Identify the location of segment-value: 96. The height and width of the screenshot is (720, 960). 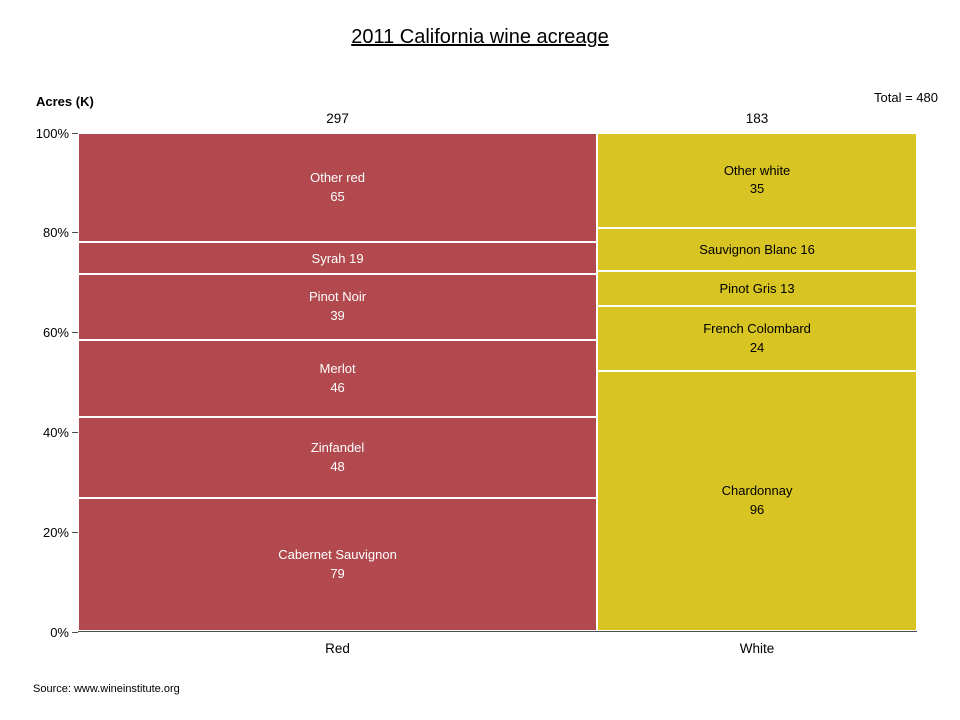
(757, 510).